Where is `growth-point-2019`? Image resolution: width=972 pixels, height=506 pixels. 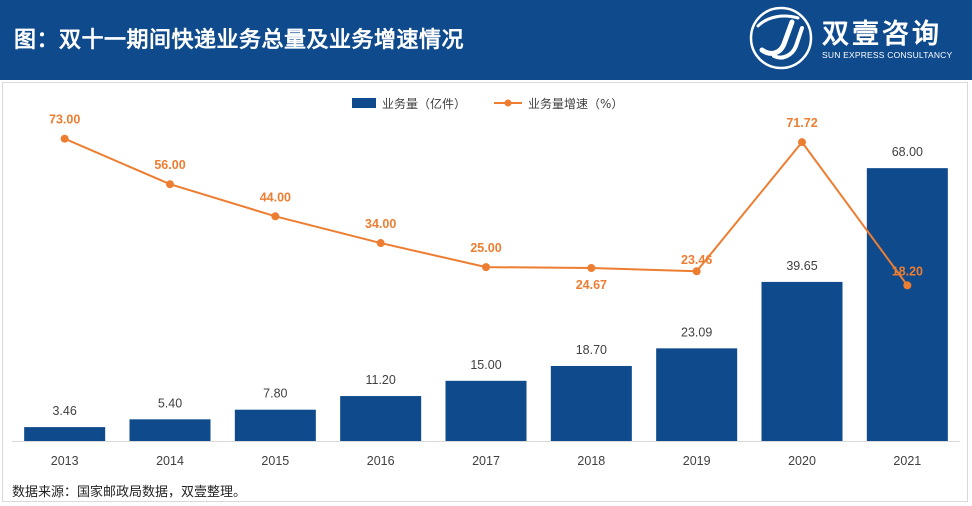 growth-point-2019 is located at coordinates (696, 271).